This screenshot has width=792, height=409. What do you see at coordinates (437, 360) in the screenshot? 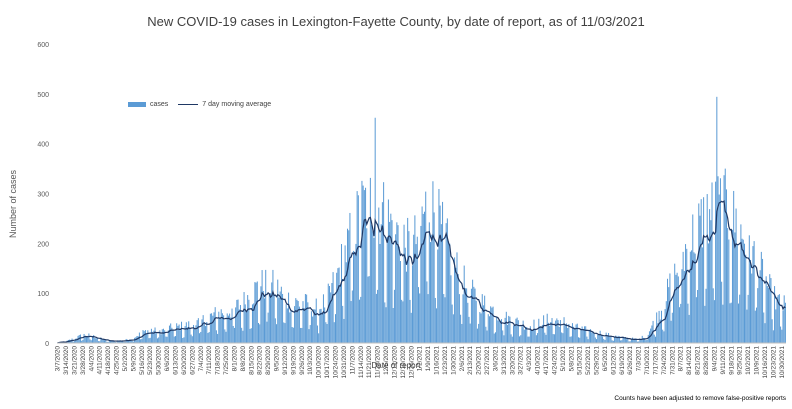
I see `x-tick-label: 1/16/2021` at bounding box center [437, 360].